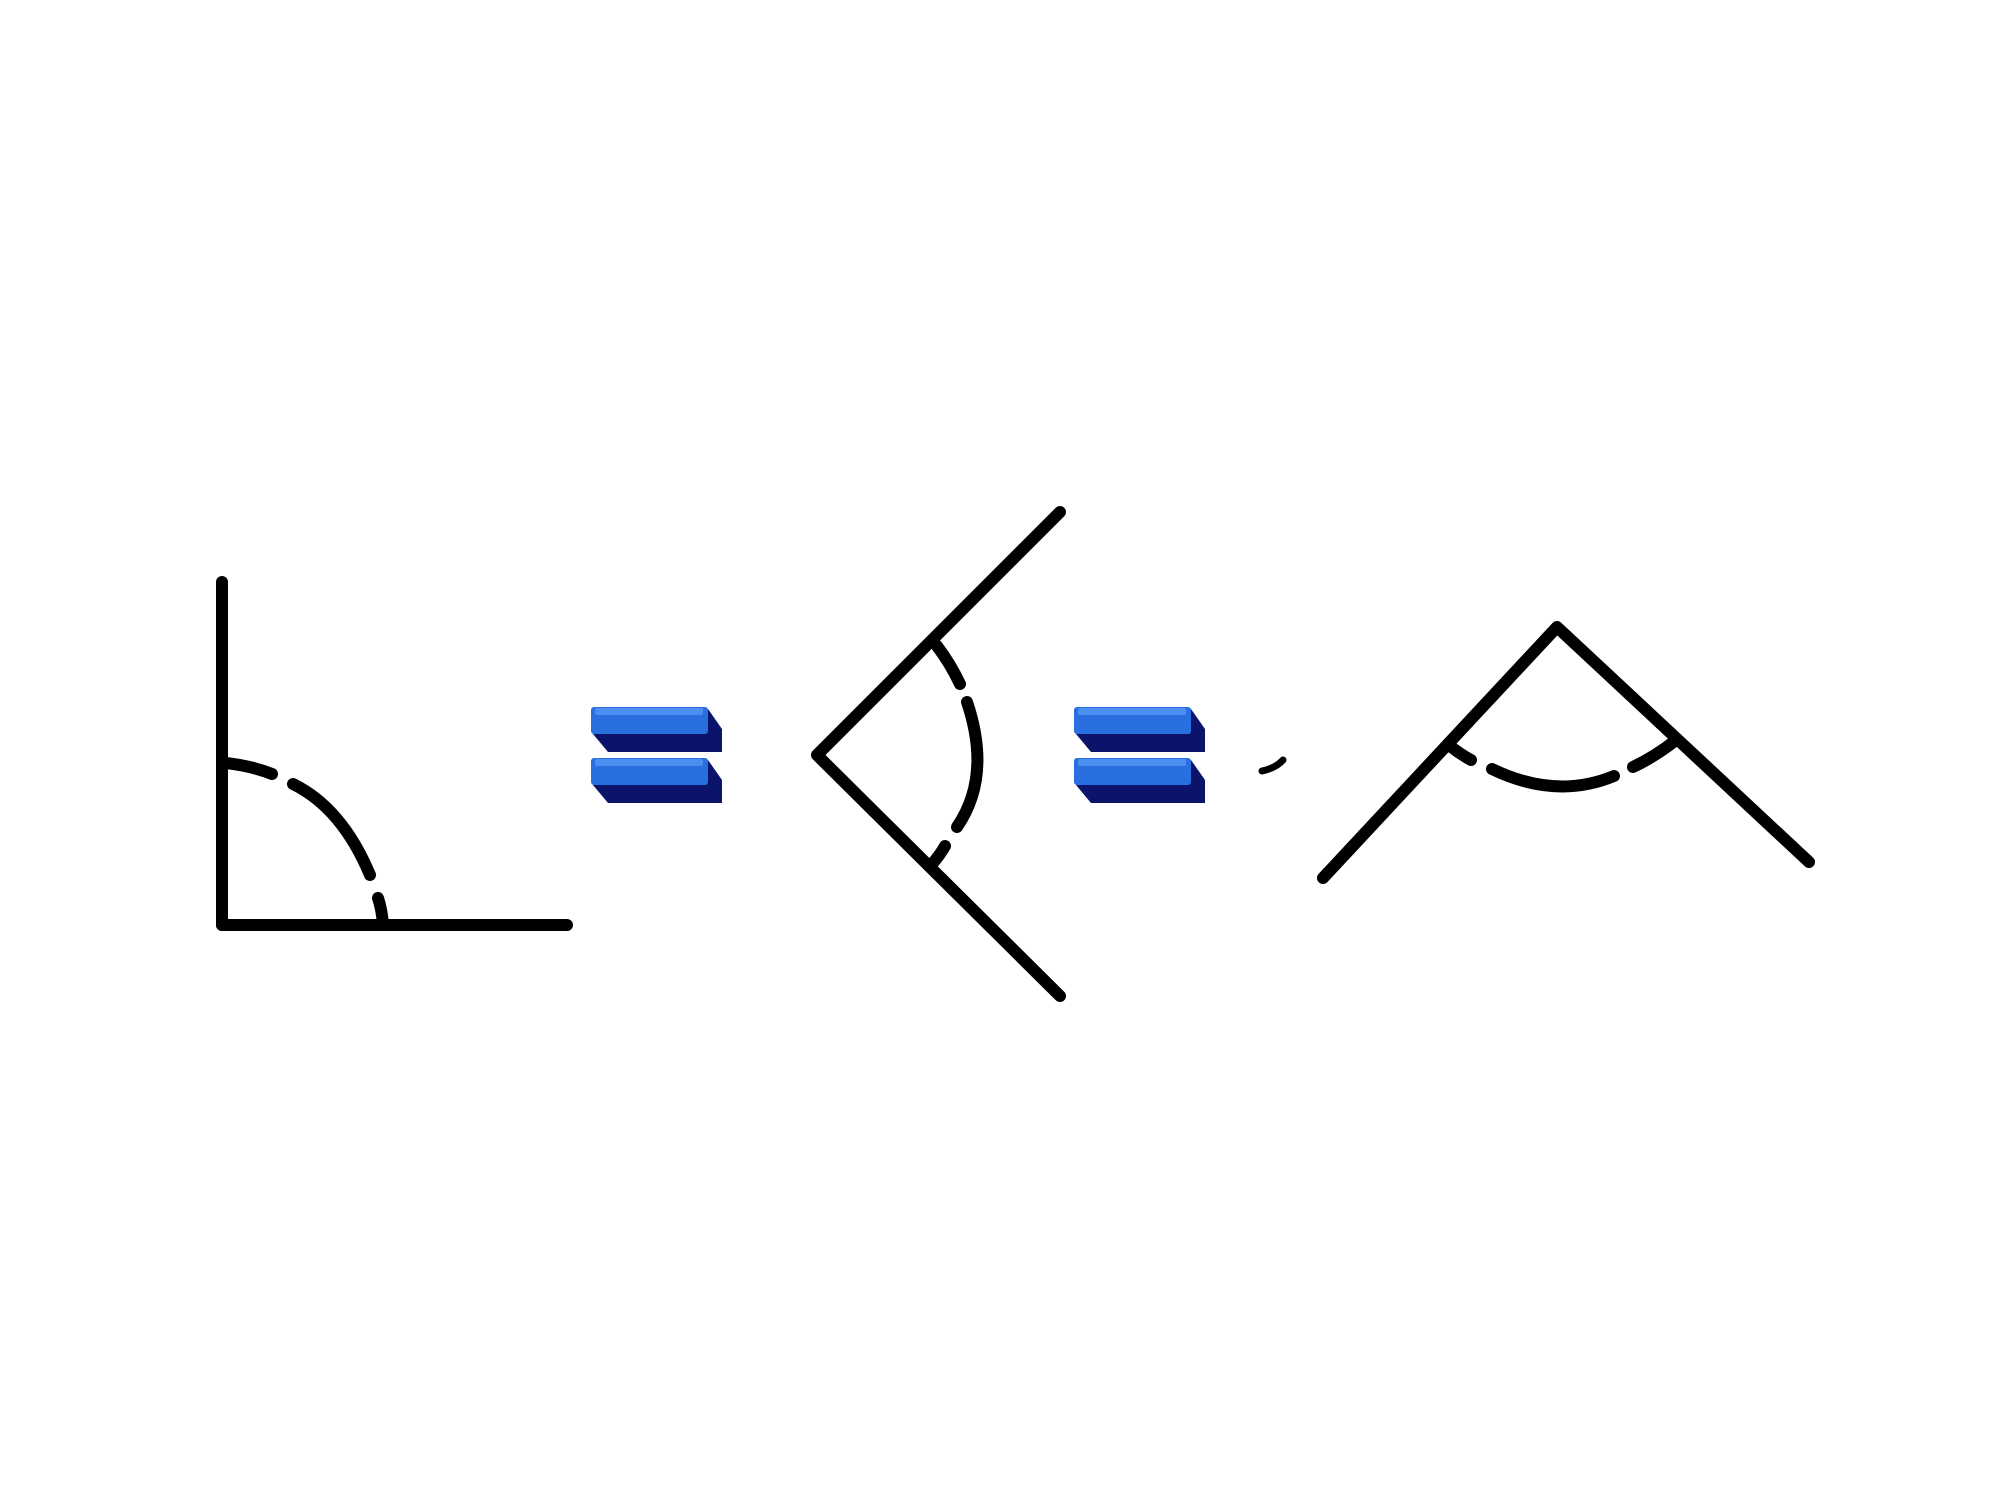 The height and width of the screenshot is (1500, 2000). What do you see at coordinates (1272, 765) in the screenshot?
I see `stray-mark` at bounding box center [1272, 765].